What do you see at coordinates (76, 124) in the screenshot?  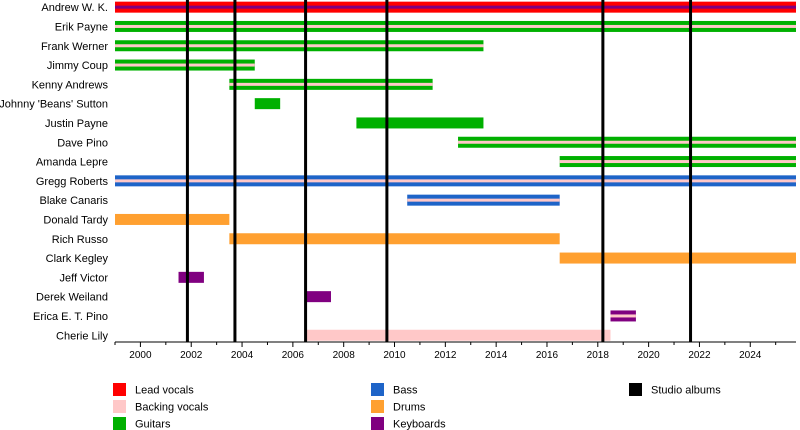 I see `member-label: Justin Payne` at bounding box center [76, 124].